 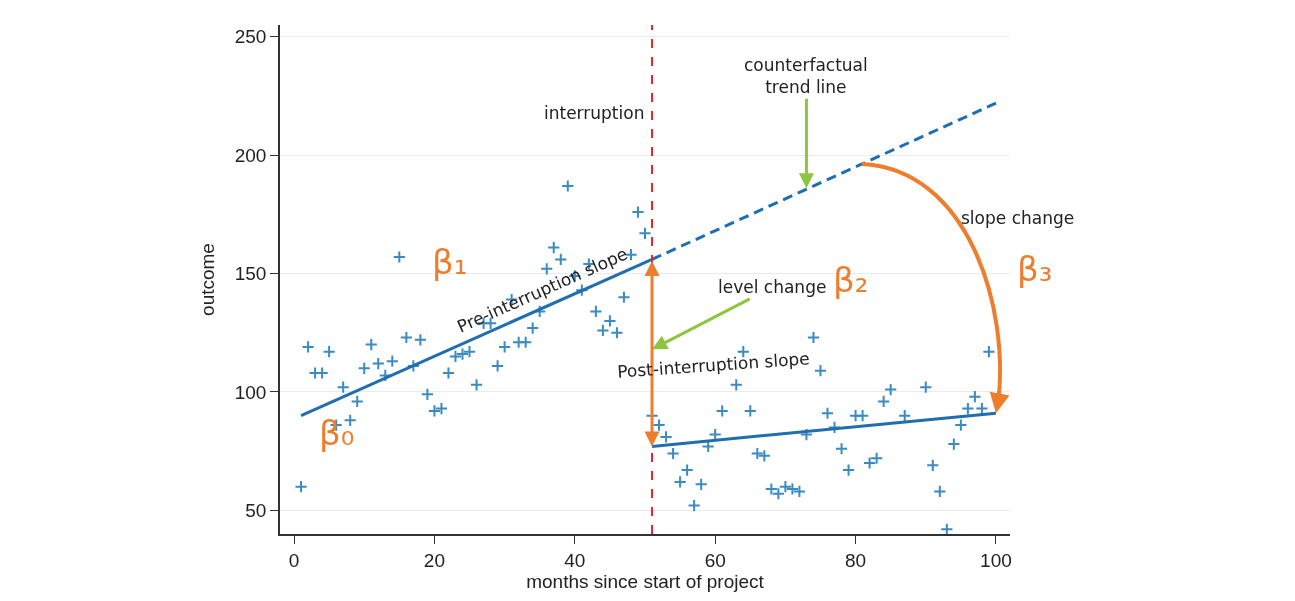 What do you see at coordinates (434, 560) in the screenshot?
I see `x-tick-label: 20` at bounding box center [434, 560].